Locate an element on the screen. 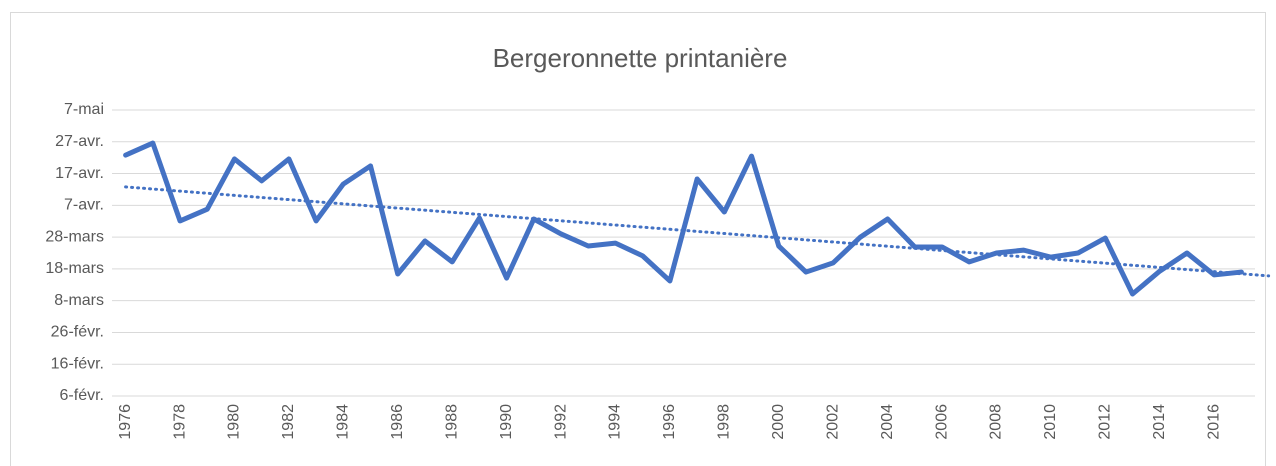 Image resolution: width=1276 pixels, height=466 pixels. x-tick-label: 1976 is located at coordinates (125, 422).